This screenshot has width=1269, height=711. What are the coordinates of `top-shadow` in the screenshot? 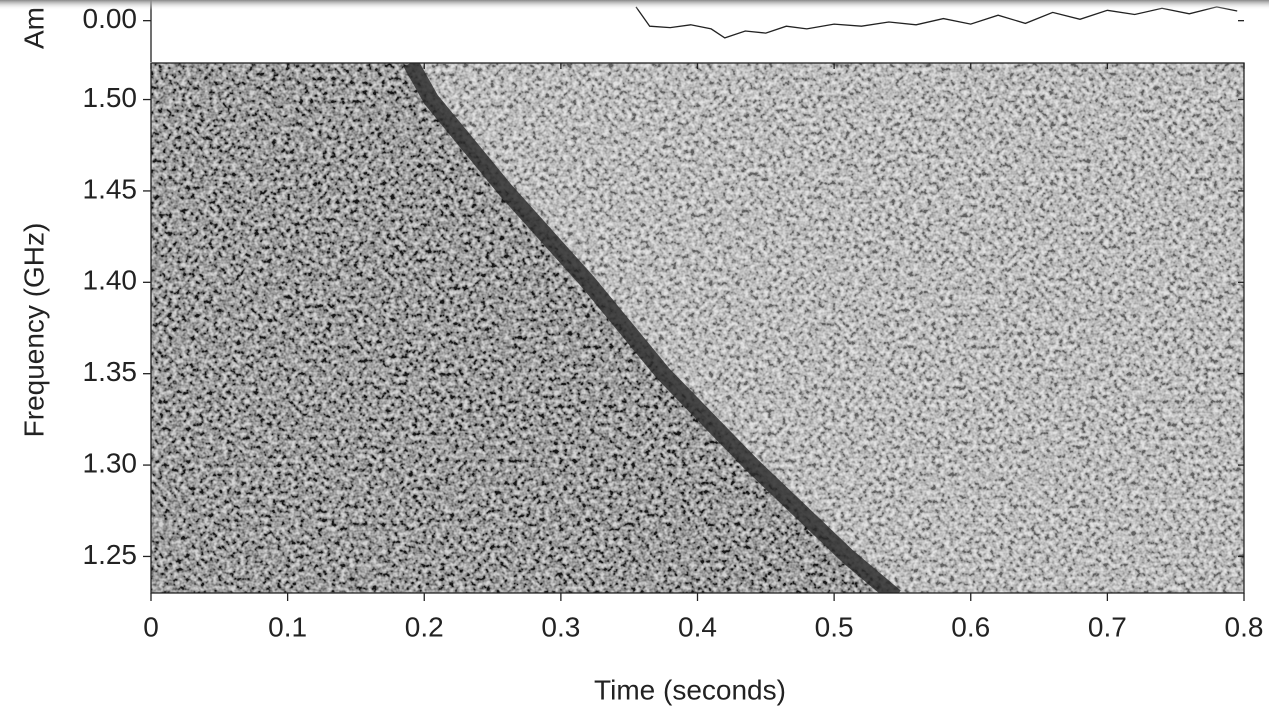 It's located at (634, 5).